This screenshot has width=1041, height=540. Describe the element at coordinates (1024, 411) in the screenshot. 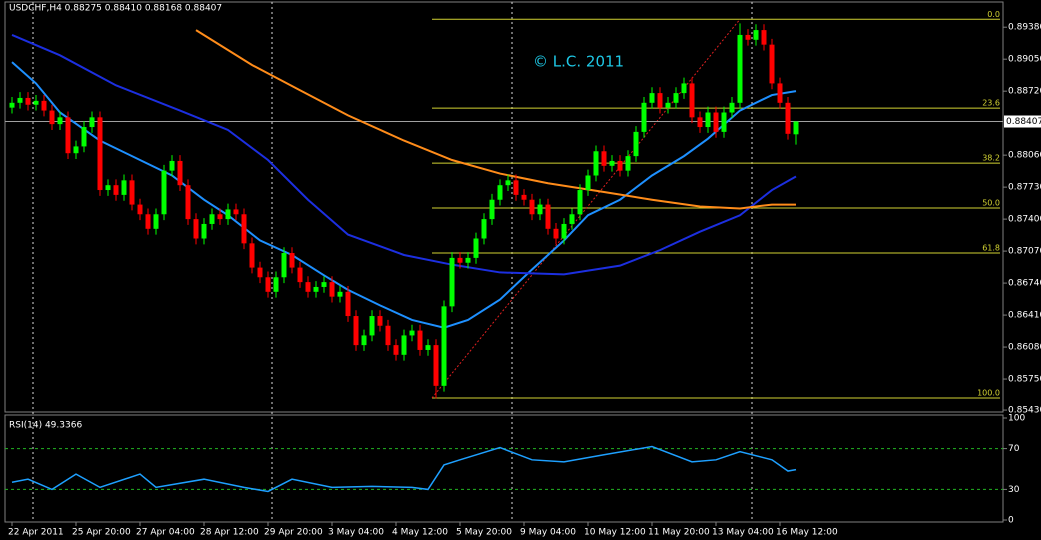

I see `y-tick-label: 0.85430` at that location.